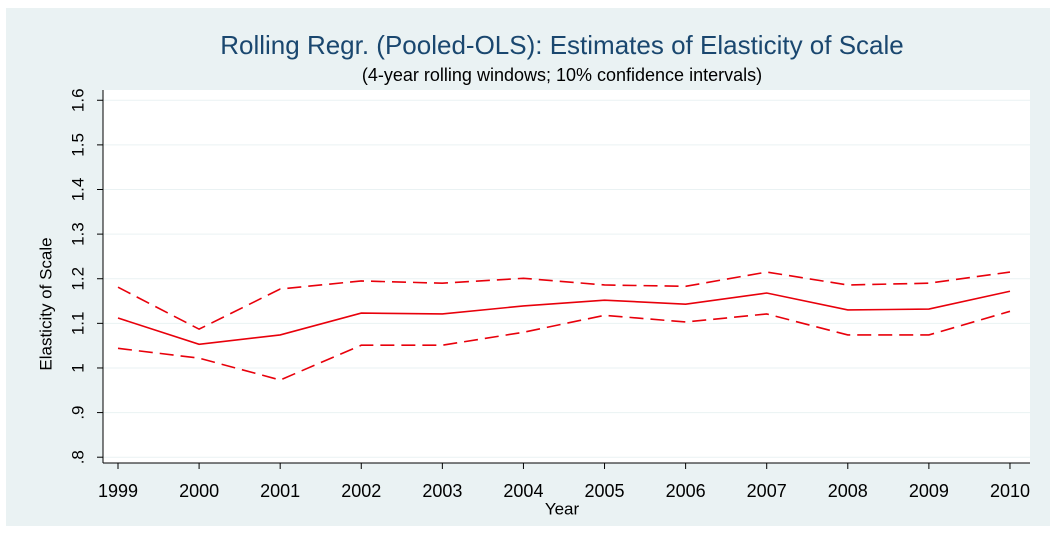 This screenshot has height=539, width=1056. Describe the element at coordinates (929, 491) in the screenshot. I see `x-tick-label: 2009` at that location.